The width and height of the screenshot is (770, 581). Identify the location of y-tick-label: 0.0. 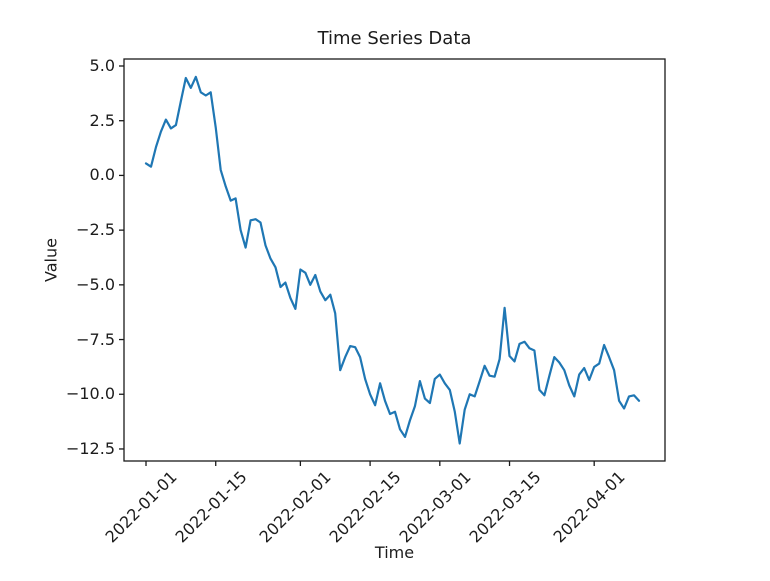
(102, 175).